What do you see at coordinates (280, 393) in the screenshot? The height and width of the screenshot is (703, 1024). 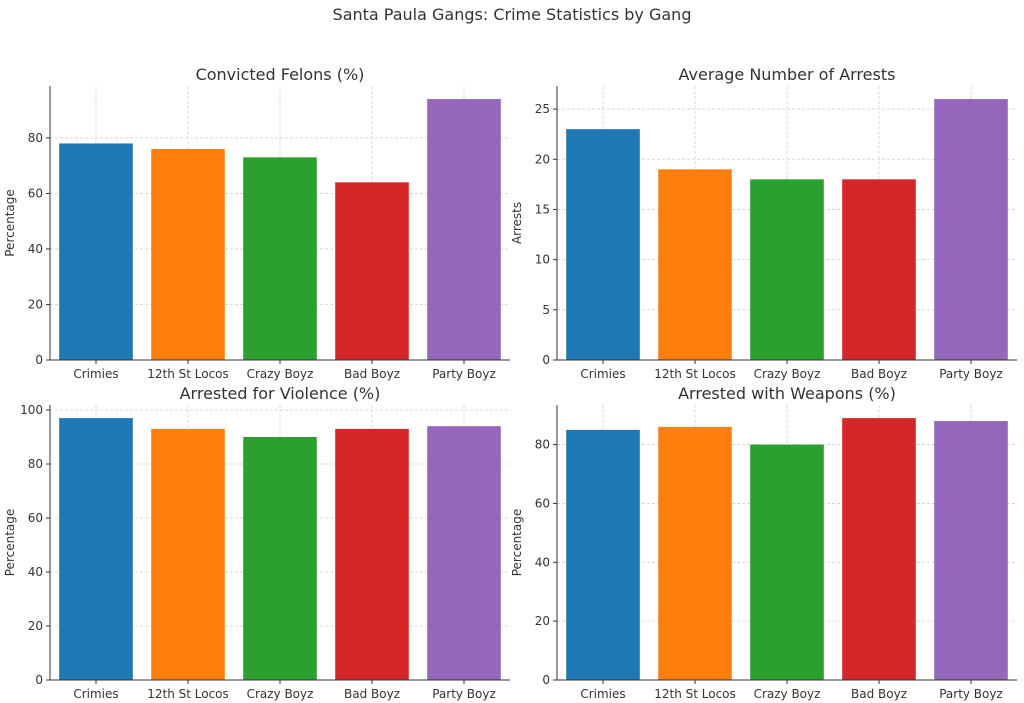 I see `panel-title: Arrested for Violence (%)` at bounding box center [280, 393].